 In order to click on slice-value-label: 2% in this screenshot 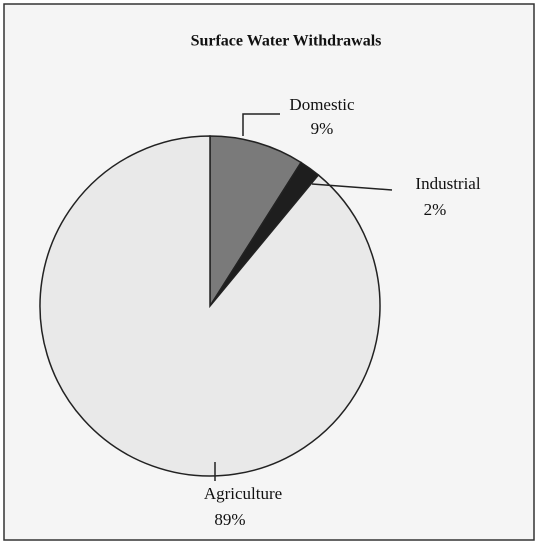, I will do `click(435, 209)`.